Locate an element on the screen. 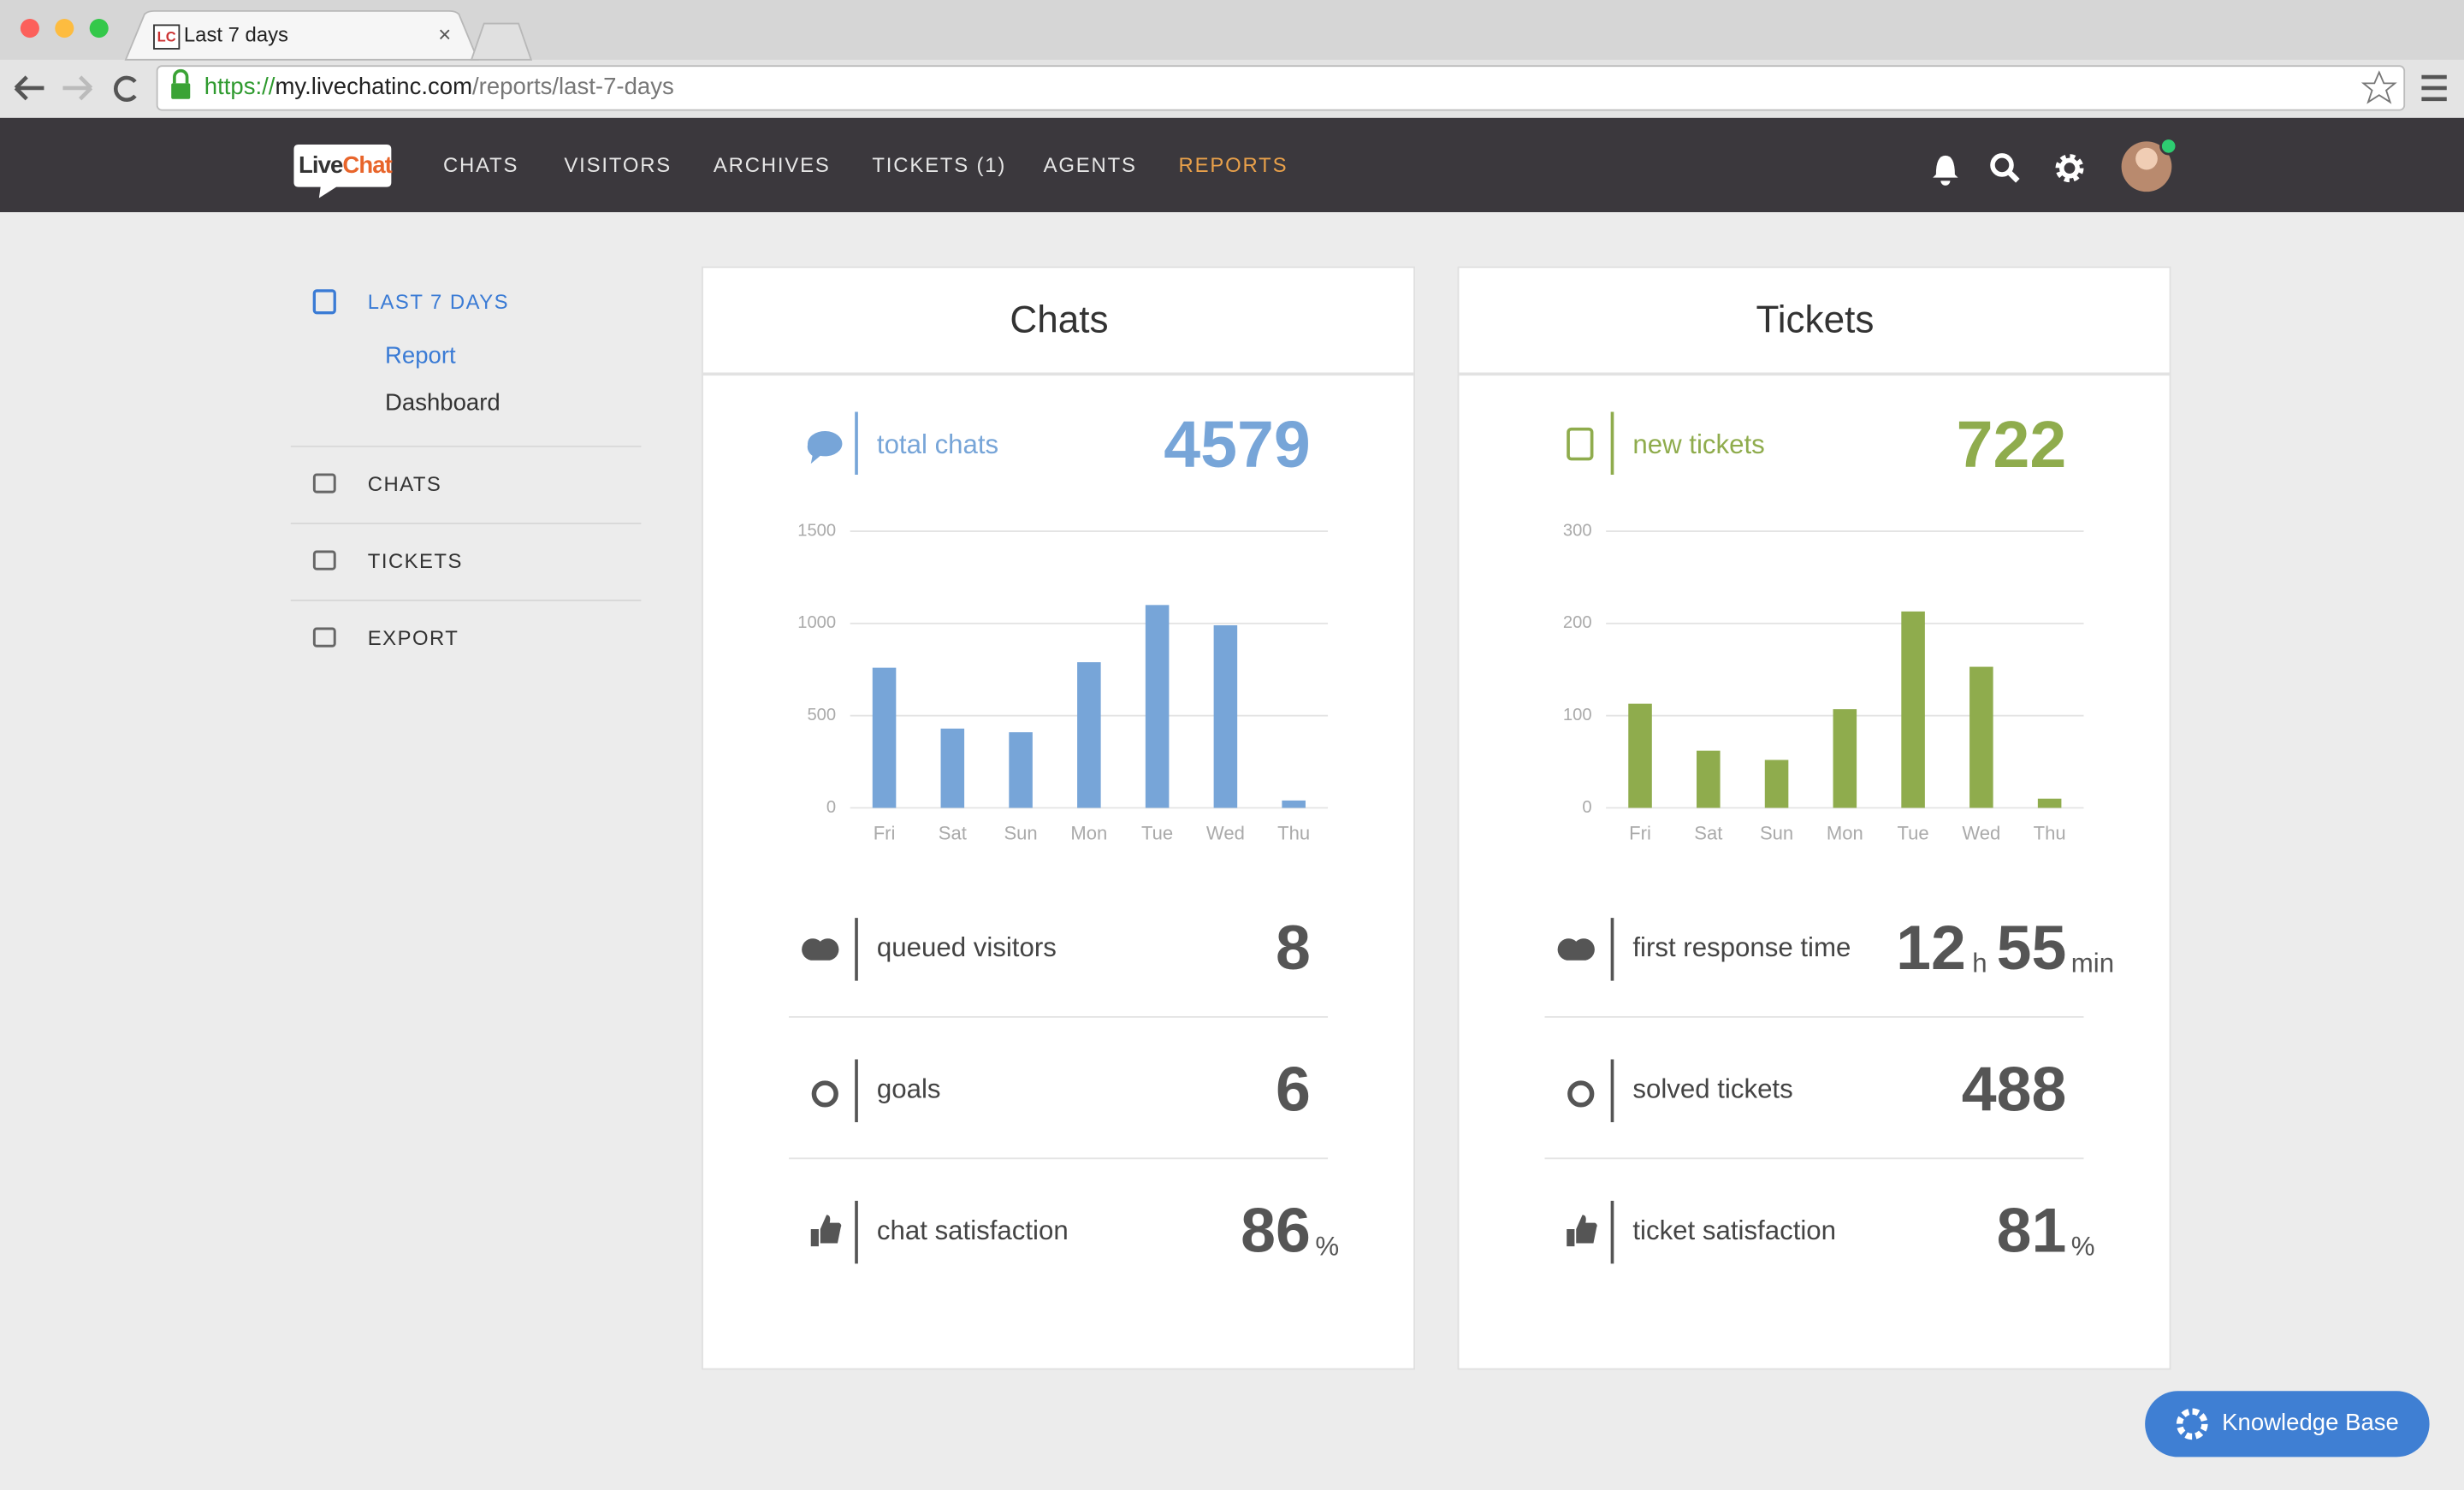 The width and height of the screenshot is (2464, 1490). logo-bubble is located at coordinates (342, 171).